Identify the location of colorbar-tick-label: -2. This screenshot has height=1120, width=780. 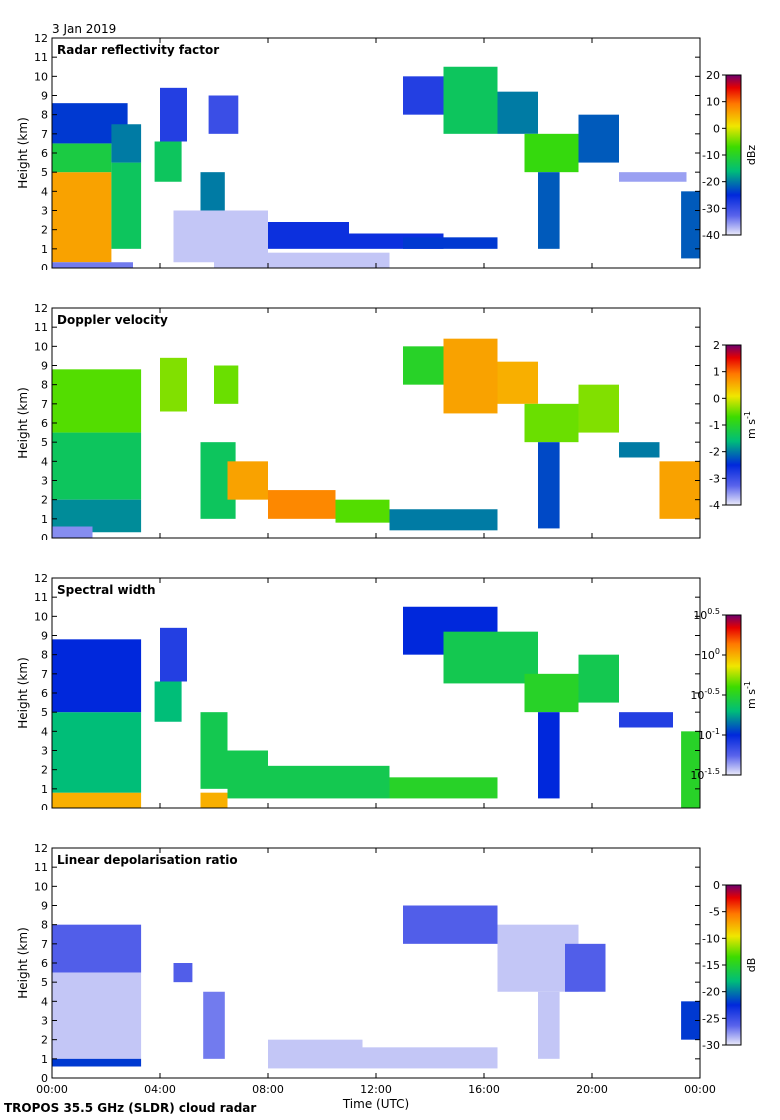
(714, 452).